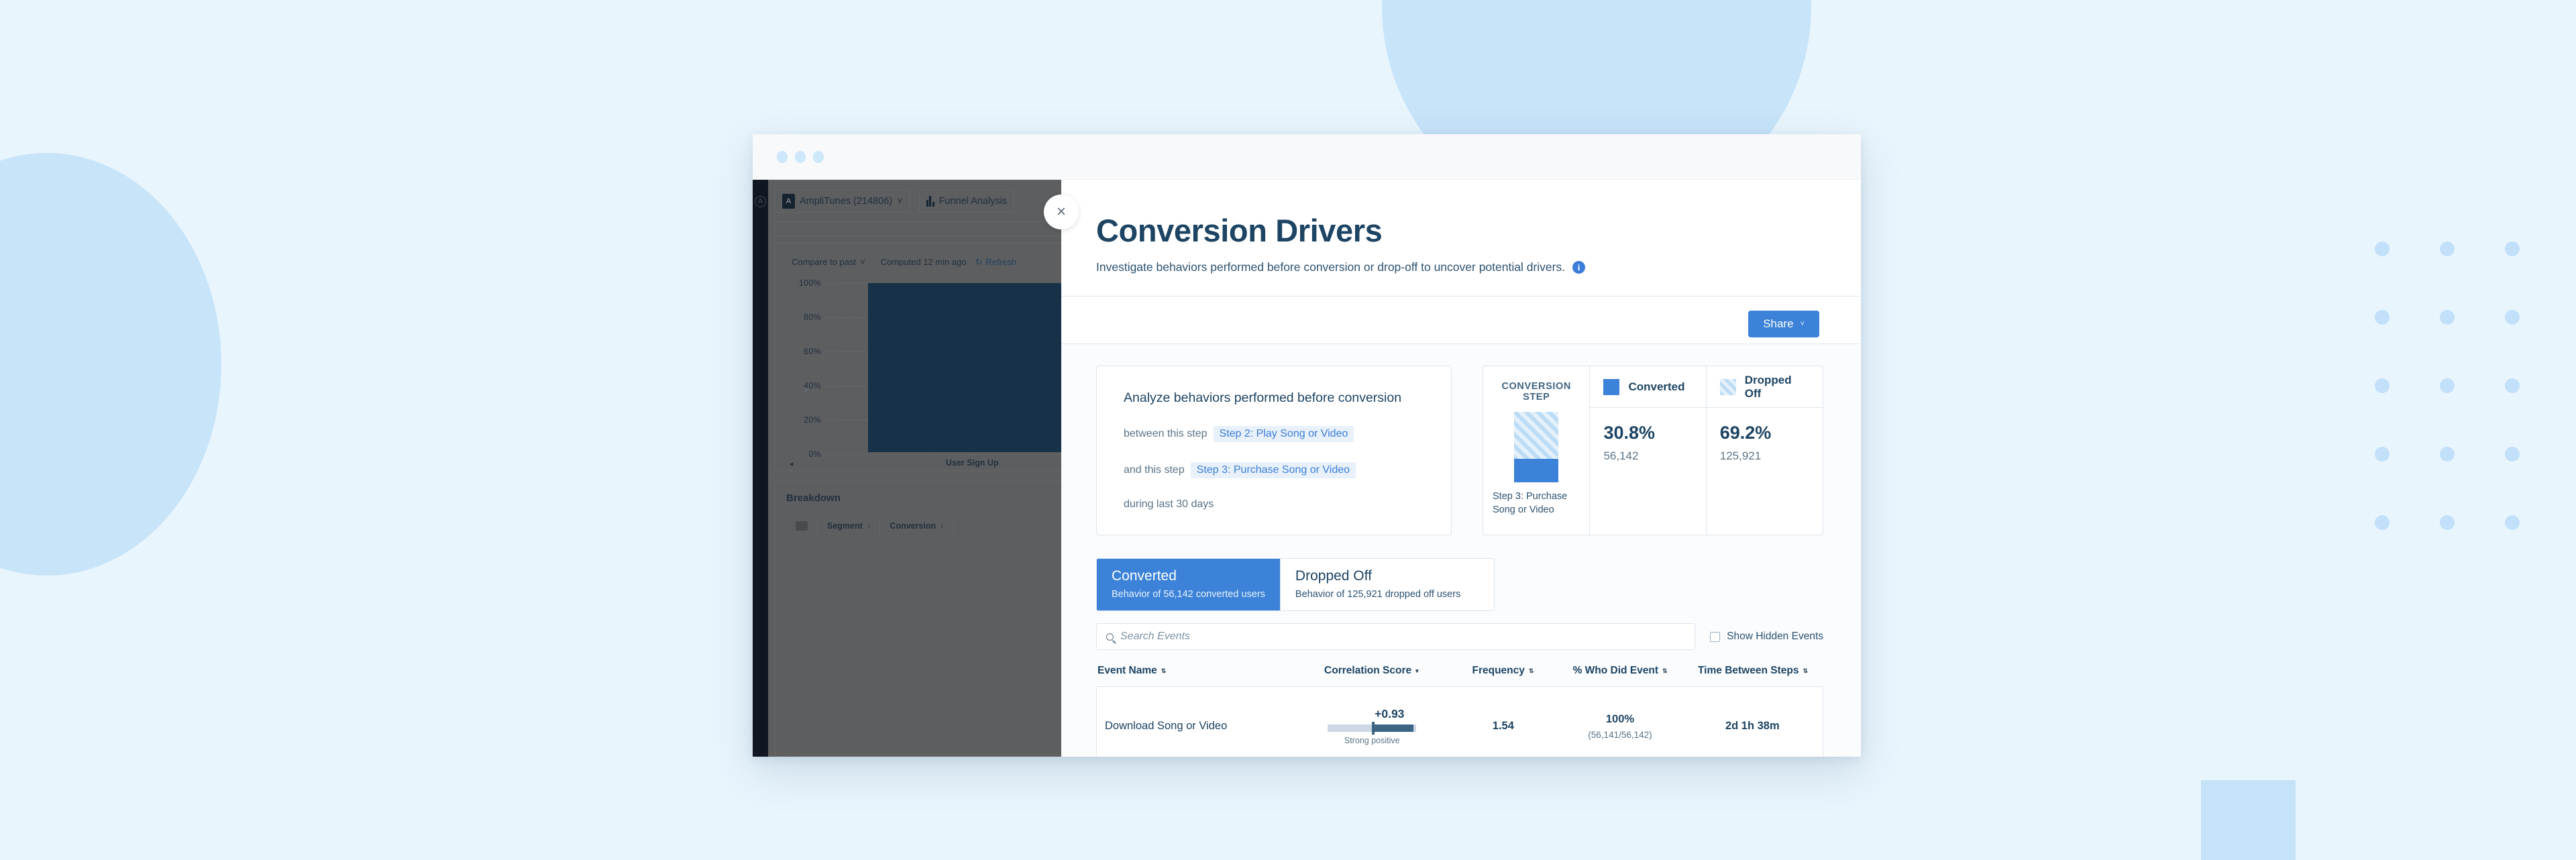 This screenshot has height=860, width=2576. What do you see at coordinates (1620, 718) in the screenshot?
I see `row-pct-value: 100%` at bounding box center [1620, 718].